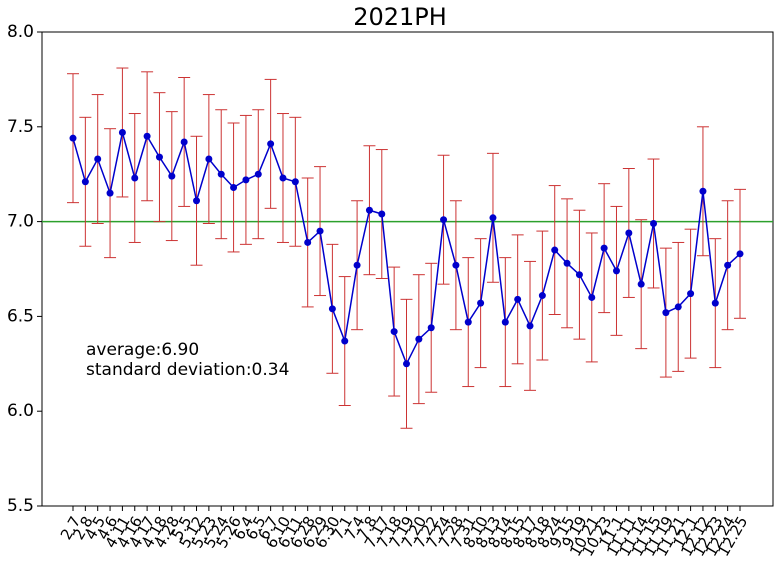  I want to click on annotation: standard deviation:0.34, so click(187, 370).